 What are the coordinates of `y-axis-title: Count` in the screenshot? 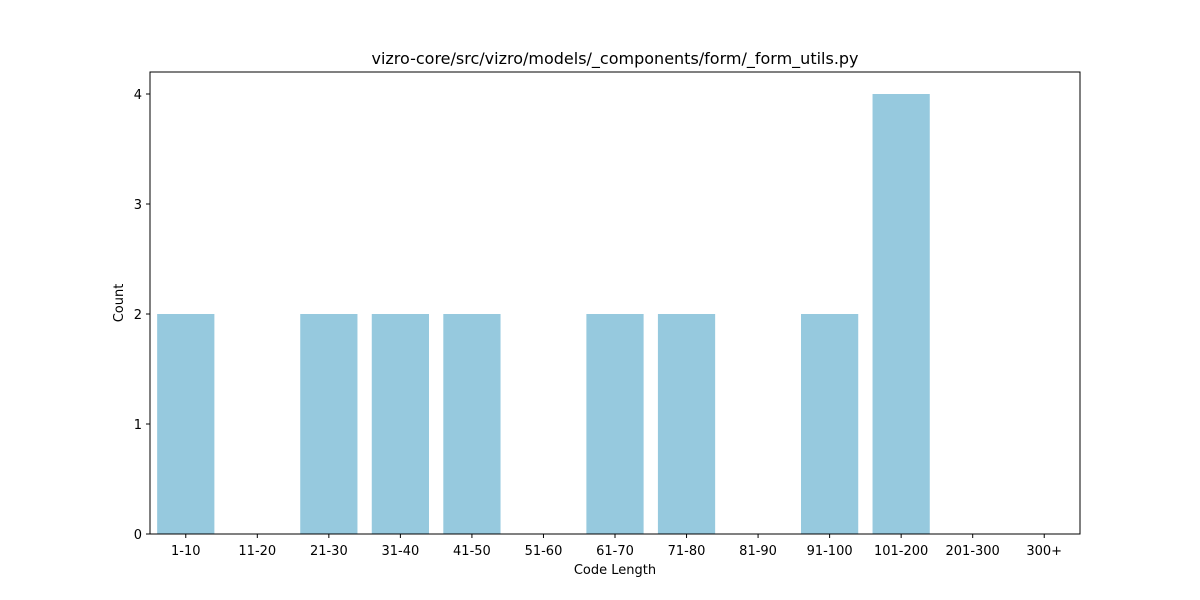 It's located at (119, 303).